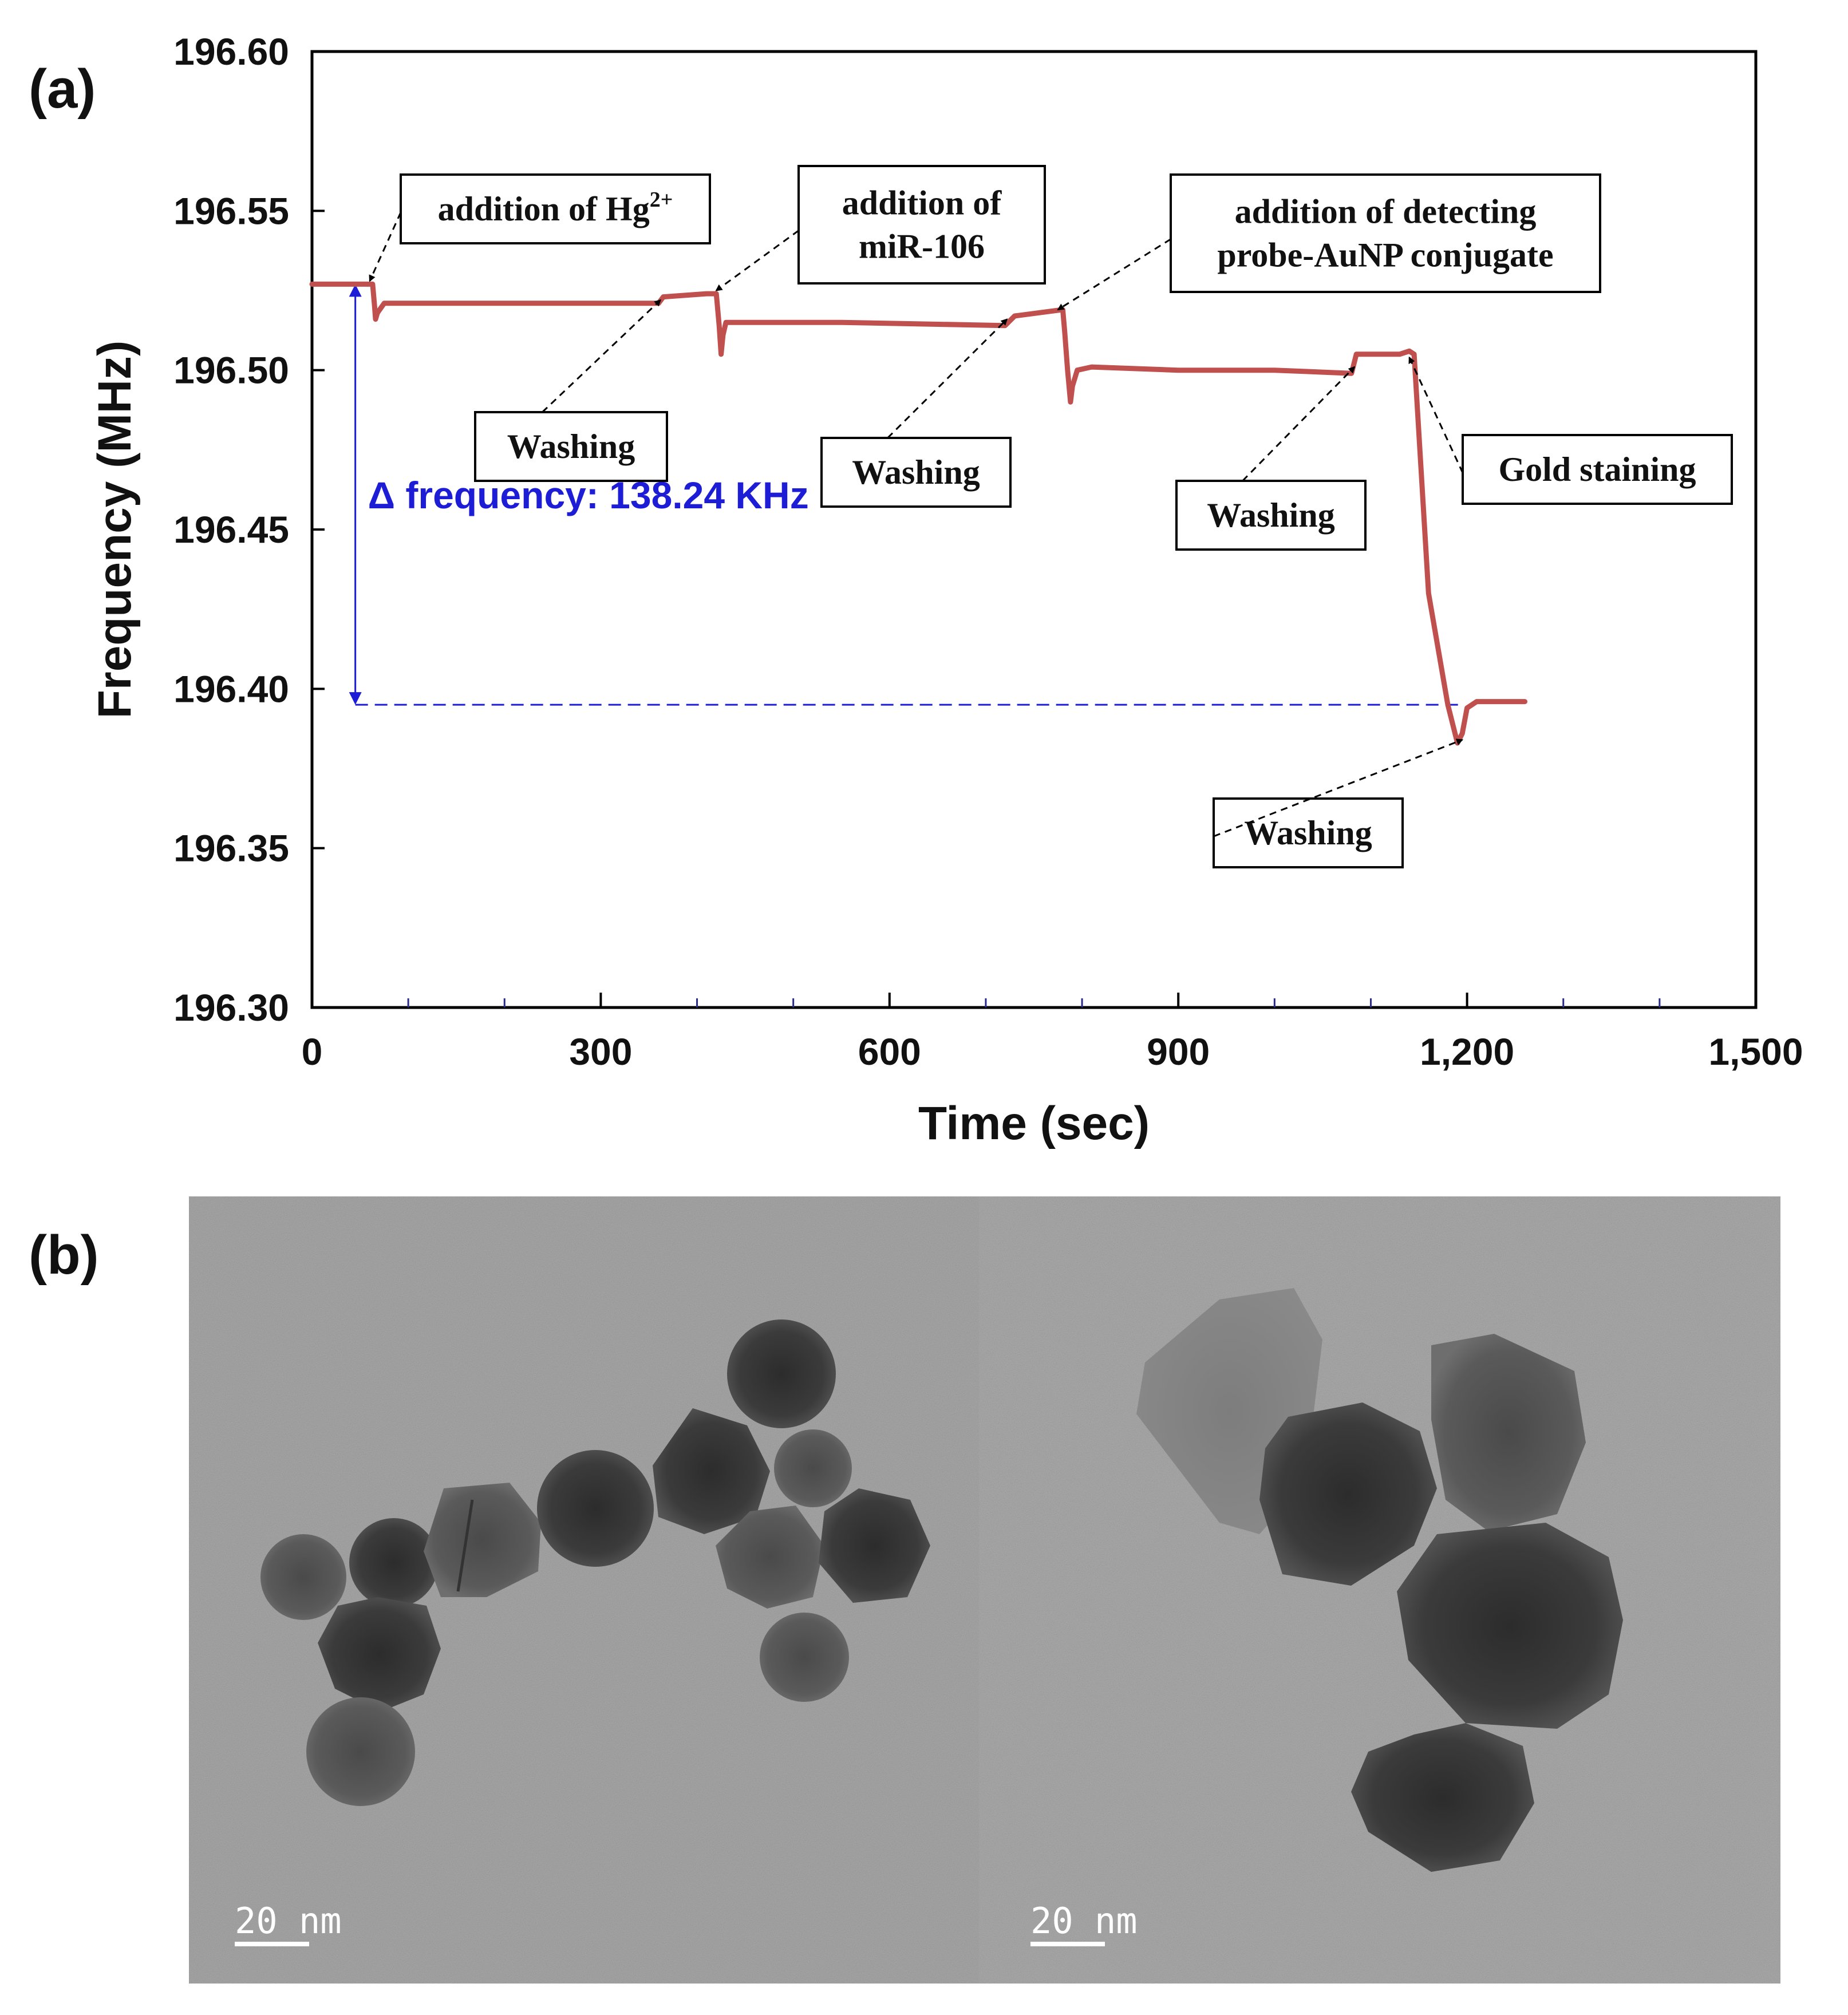 The width and height of the screenshot is (1848, 2015). Describe the element at coordinates (1178, 1051) in the screenshot. I see `x-tick-label: 900` at that location.